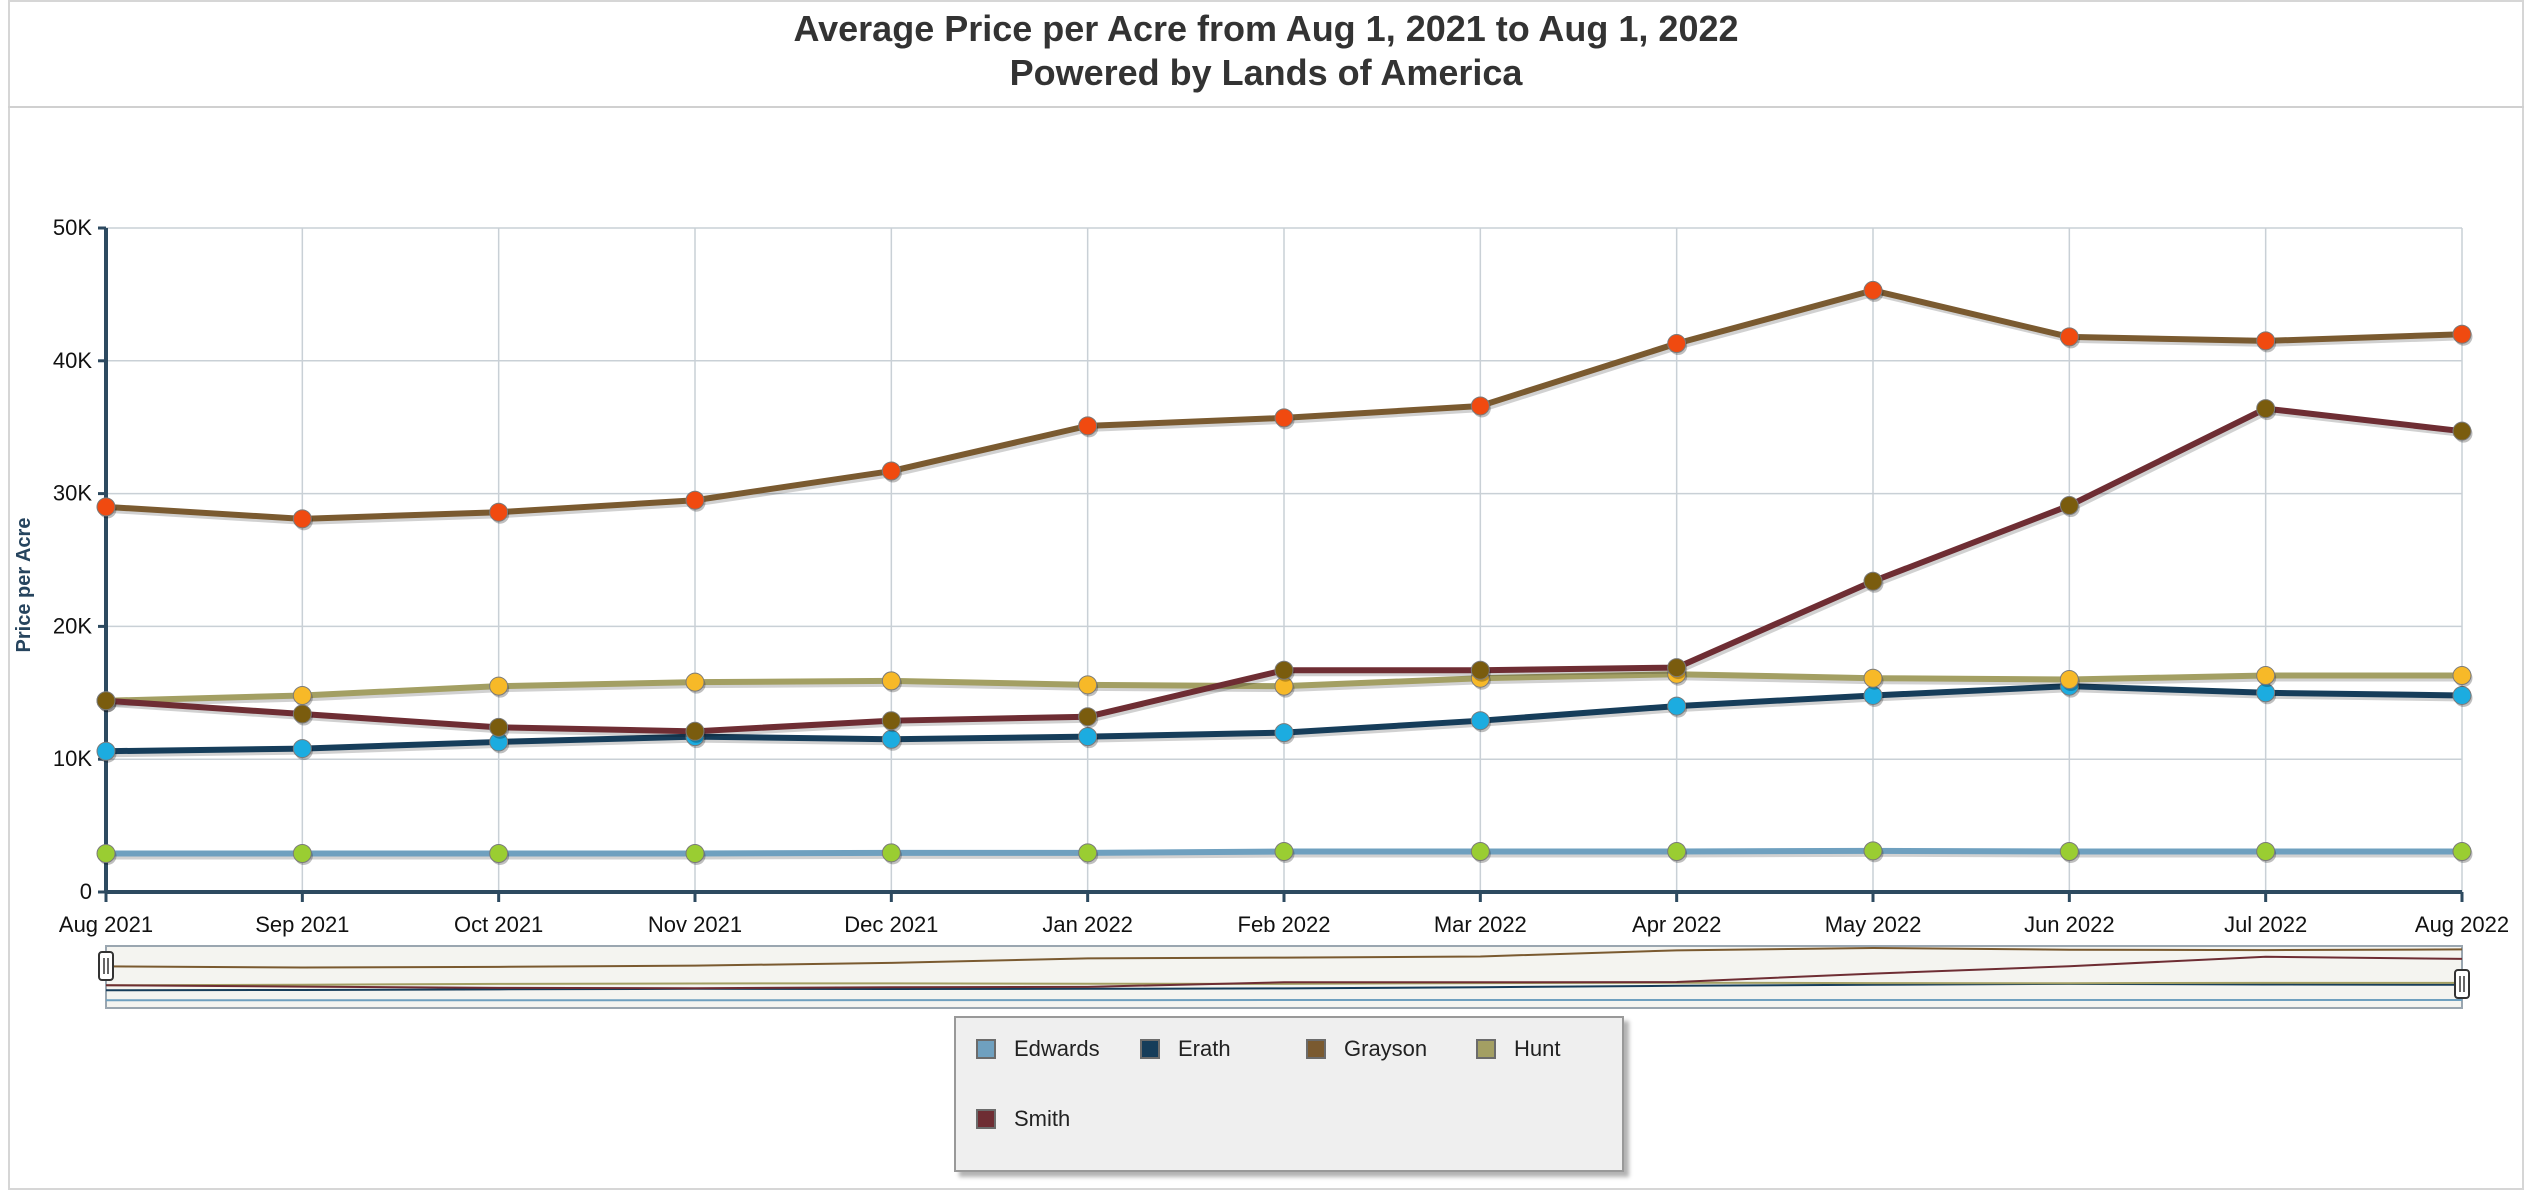 This screenshot has width=2532, height=1194. What do you see at coordinates (695, 924) in the screenshot?
I see `x-tick-label: Nov 2021` at bounding box center [695, 924].